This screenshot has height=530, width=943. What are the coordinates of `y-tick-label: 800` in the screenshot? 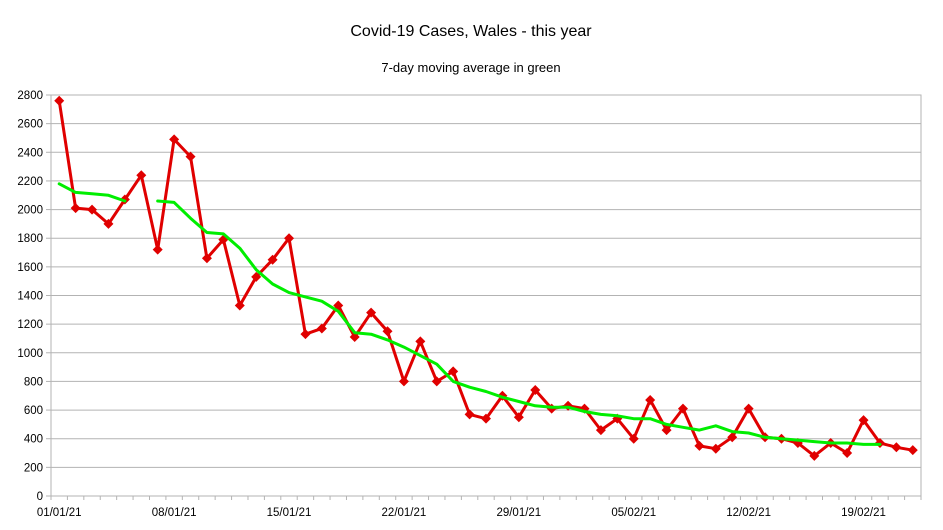 It's located at (33, 382).